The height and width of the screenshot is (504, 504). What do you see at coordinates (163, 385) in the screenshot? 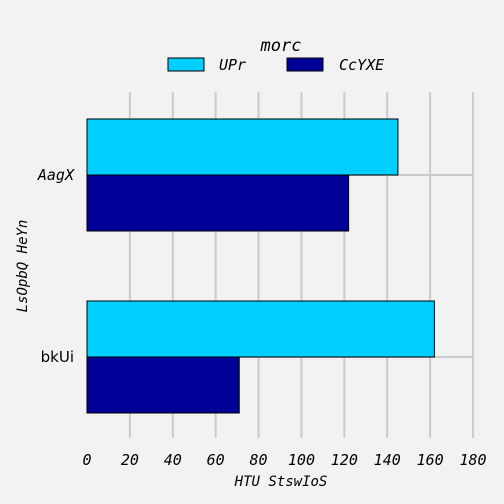
I see `bar-CcYXE-bkUi` at bounding box center [163, 385].